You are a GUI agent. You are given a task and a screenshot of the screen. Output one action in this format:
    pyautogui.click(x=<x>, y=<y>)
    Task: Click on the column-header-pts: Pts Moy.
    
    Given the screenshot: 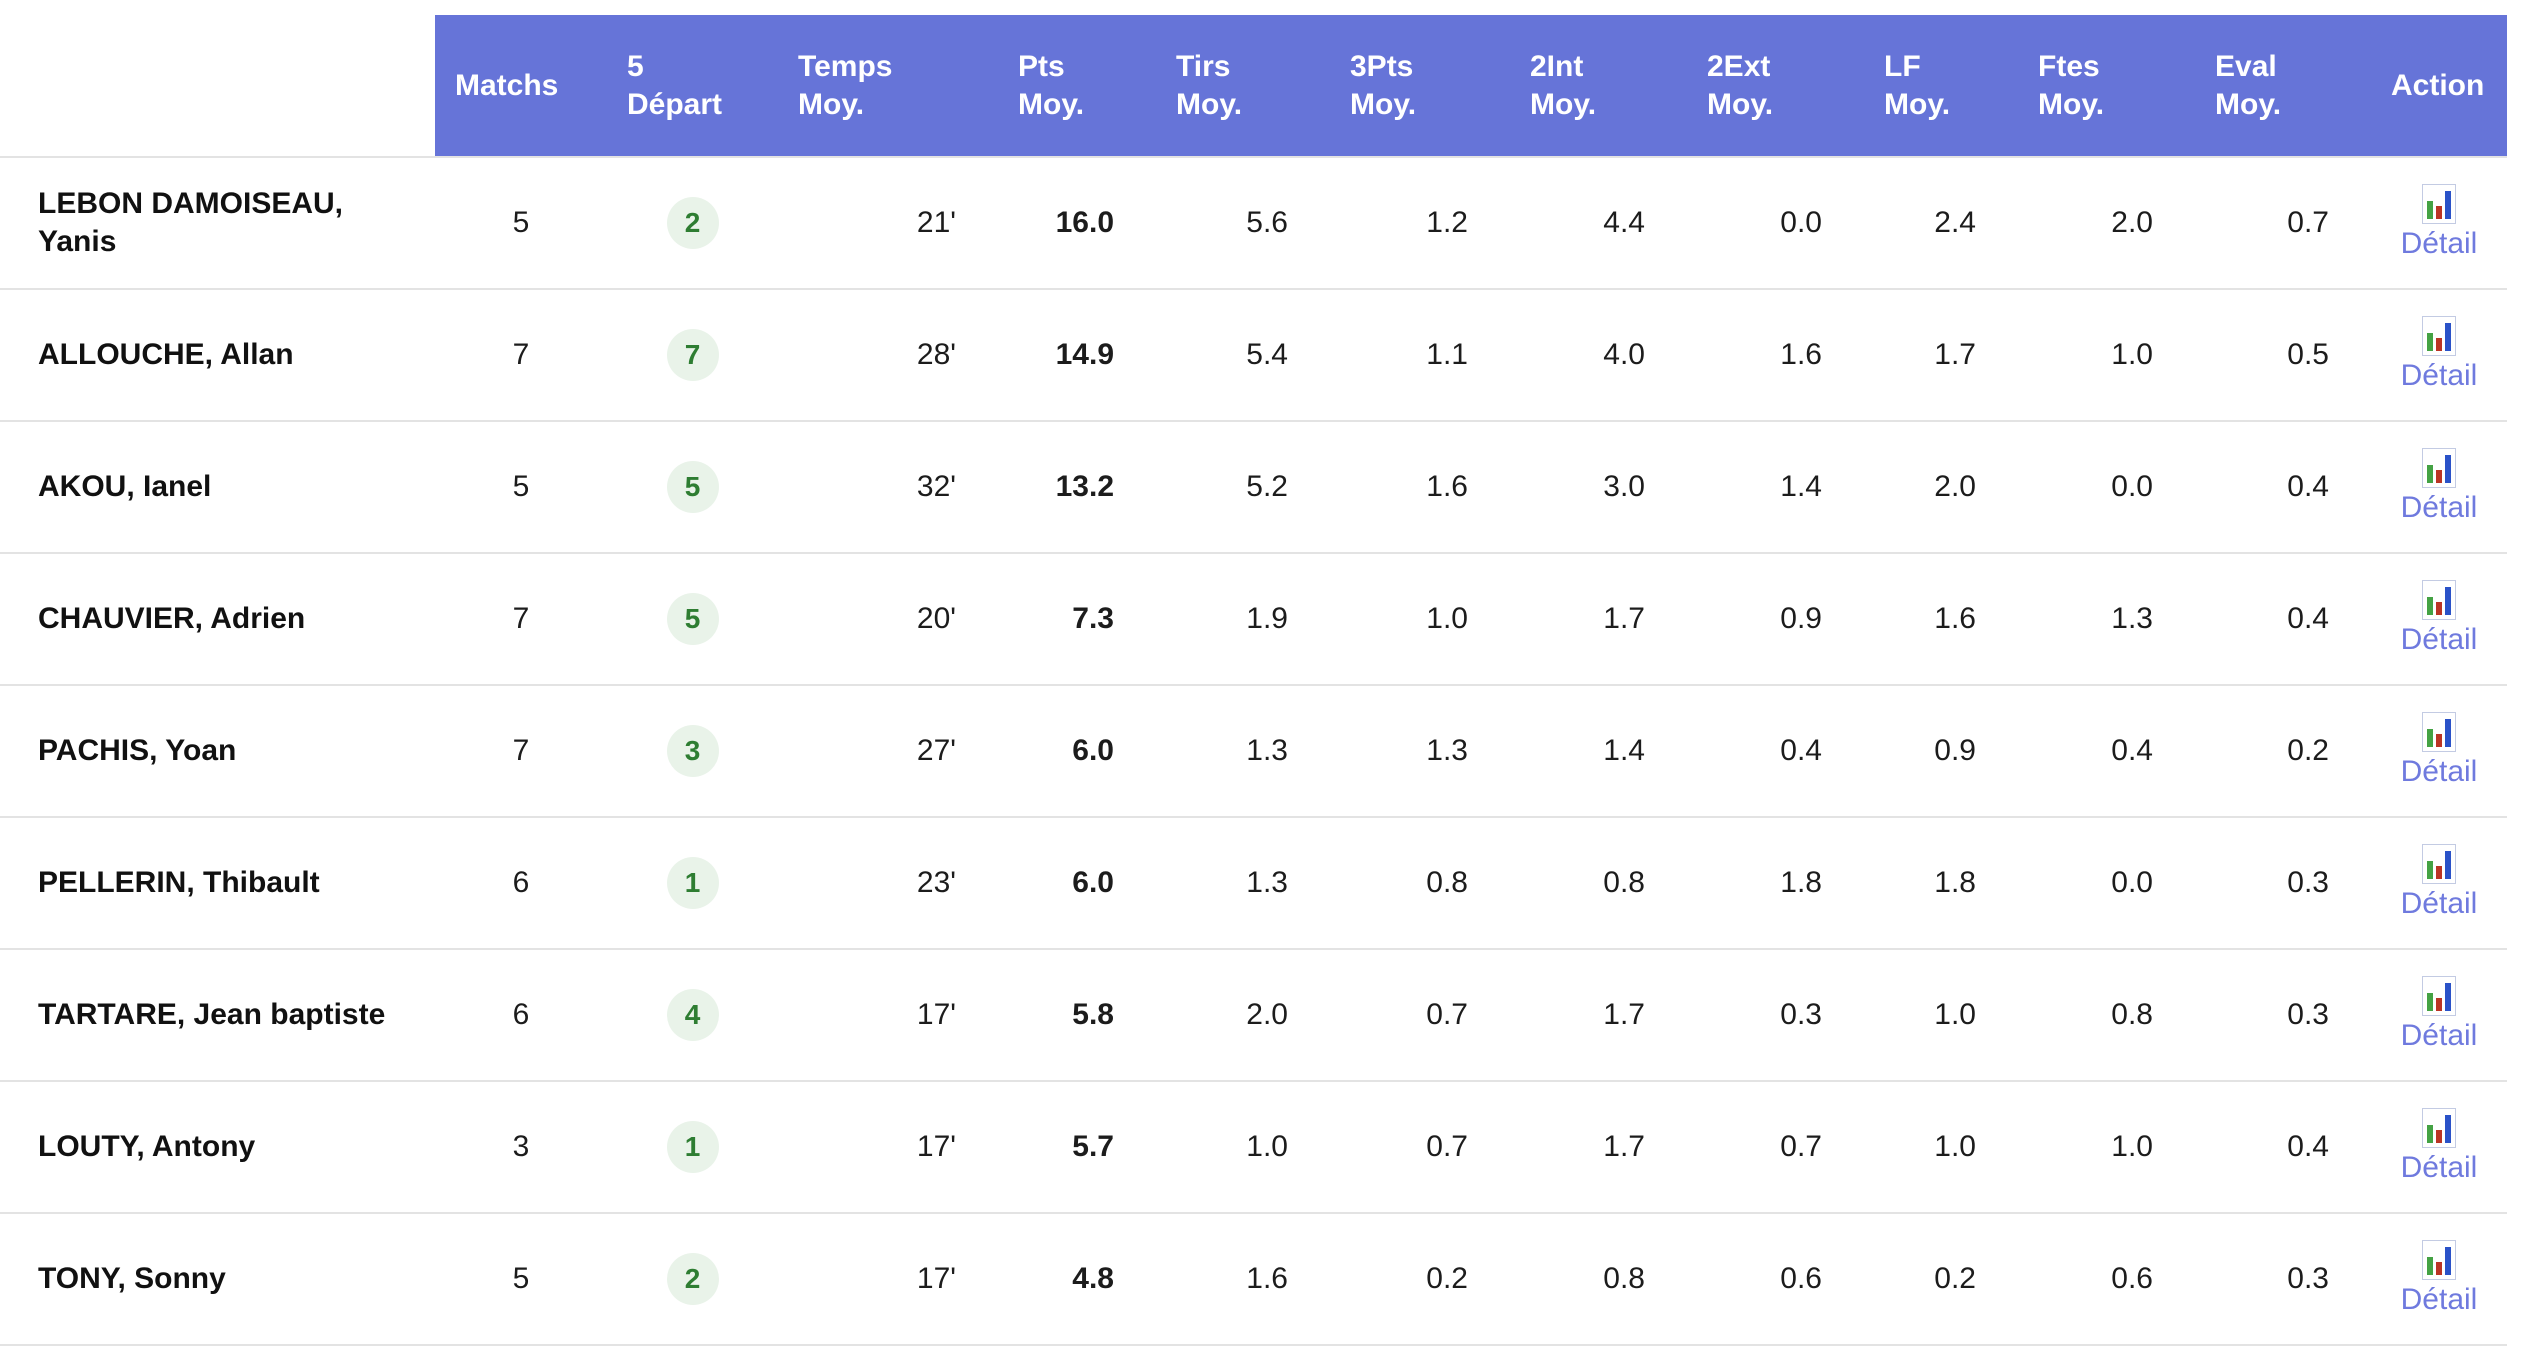 What is the action you would take?
    pyautogui.click(x=1077, y=86)
    